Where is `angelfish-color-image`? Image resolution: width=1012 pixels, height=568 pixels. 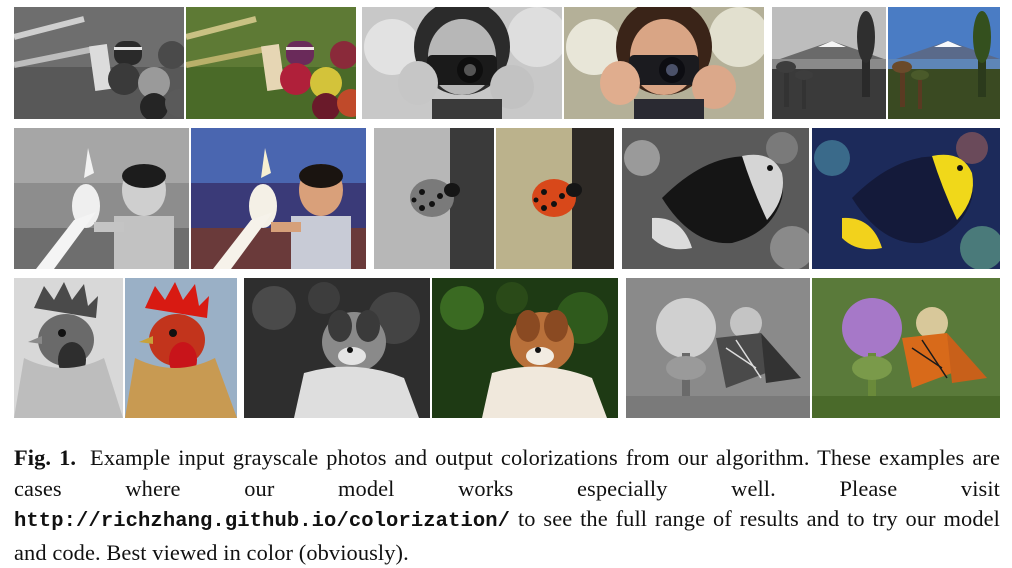
angelfish-color-image is located at coordinates (906, 198).